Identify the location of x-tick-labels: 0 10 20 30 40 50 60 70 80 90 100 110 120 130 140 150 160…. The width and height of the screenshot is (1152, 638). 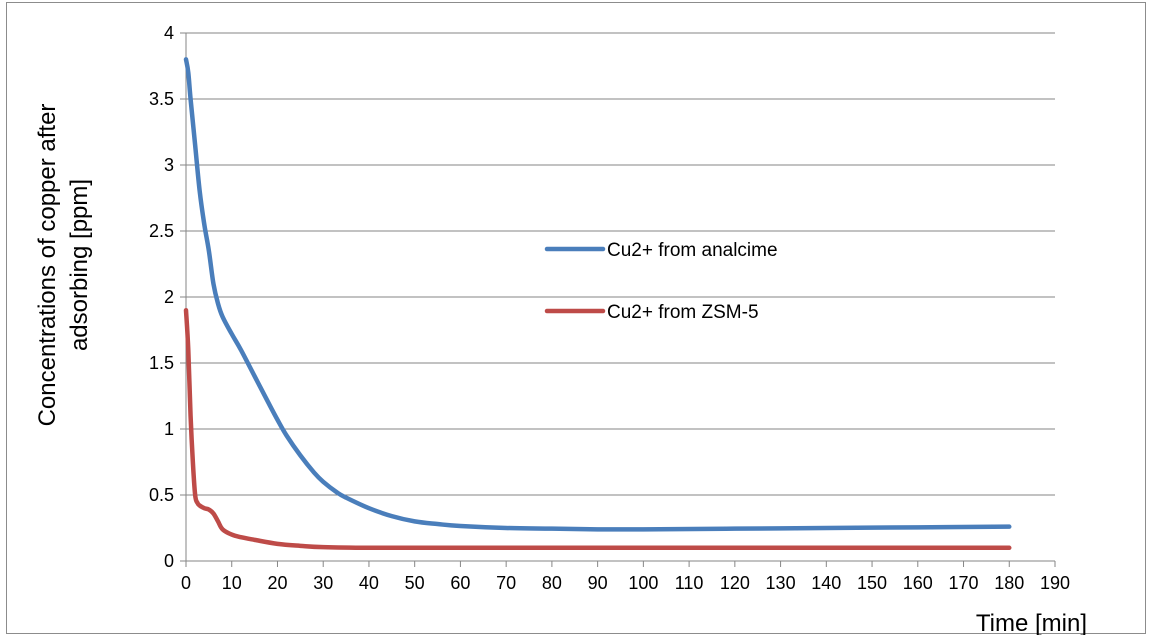
(625, 583).